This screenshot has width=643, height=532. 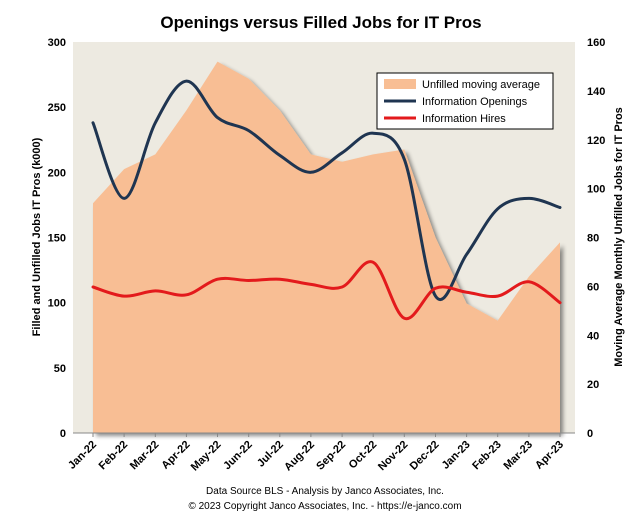 I want to click on x-tick-label: Dec-22, so click(x=425, y=456).